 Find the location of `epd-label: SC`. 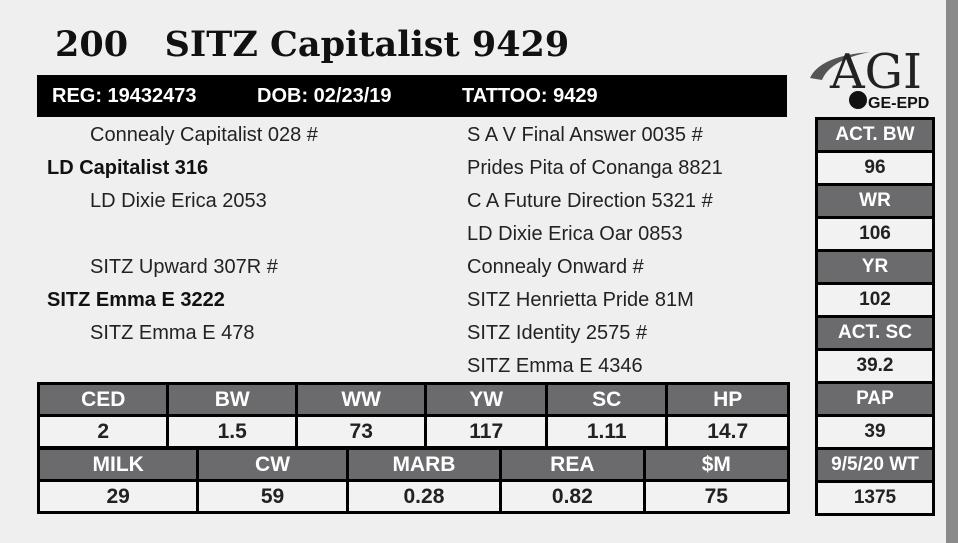

epd-label: SC is located at coordinates (606, 399).